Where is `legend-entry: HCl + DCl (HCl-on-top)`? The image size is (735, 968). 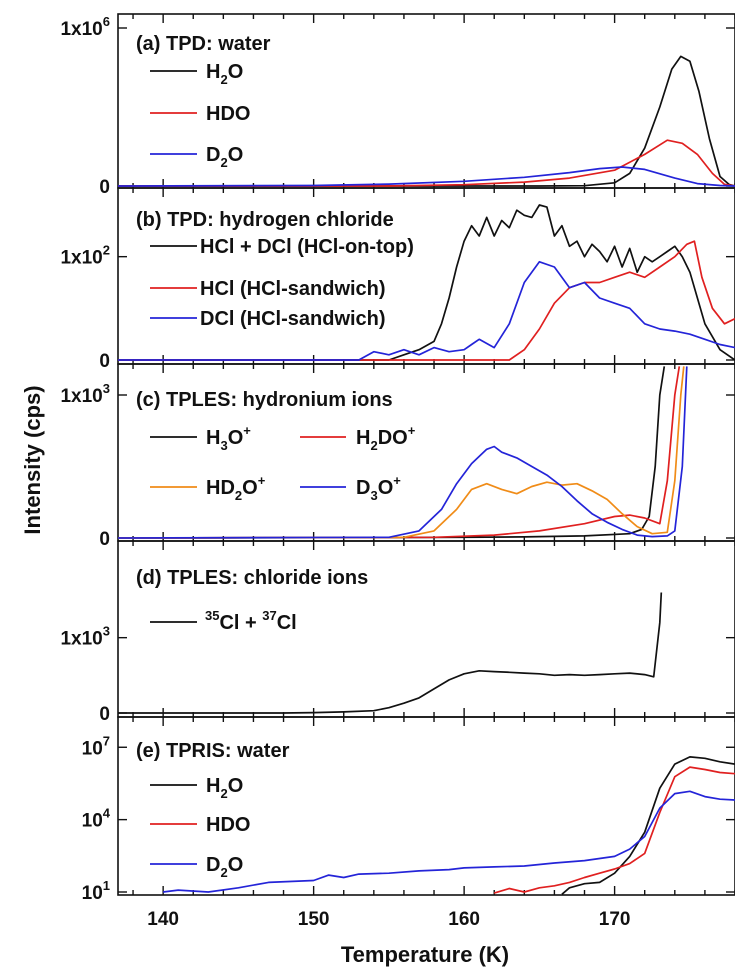
legend-entry: HCl + DCl (HCl-on-top) is located at coordinates (307, 247).